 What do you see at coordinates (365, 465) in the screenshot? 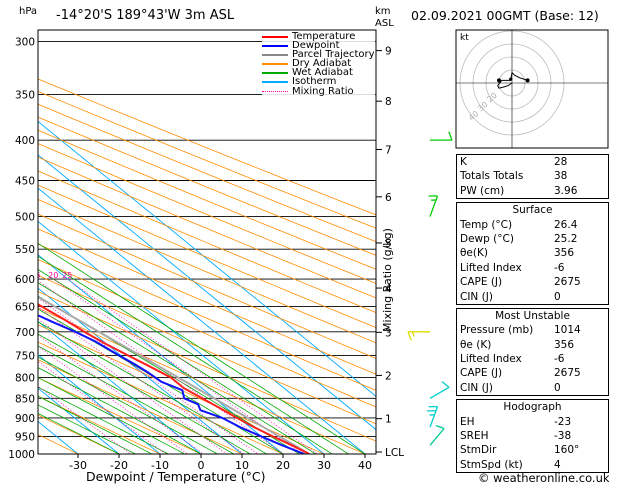
I see `x-tick-label: 40` at bounding box center [365, 465].